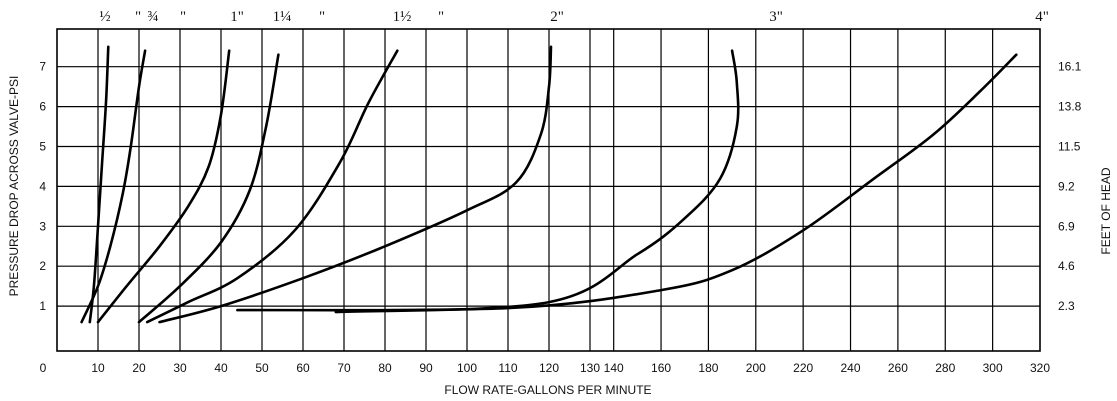 Image resolution: width=1117 pixels, height=401 pixels. Describe the element at coordinates (1066, 186) in the screenshot. I see `y2-tick-label: 9.2` at that location.